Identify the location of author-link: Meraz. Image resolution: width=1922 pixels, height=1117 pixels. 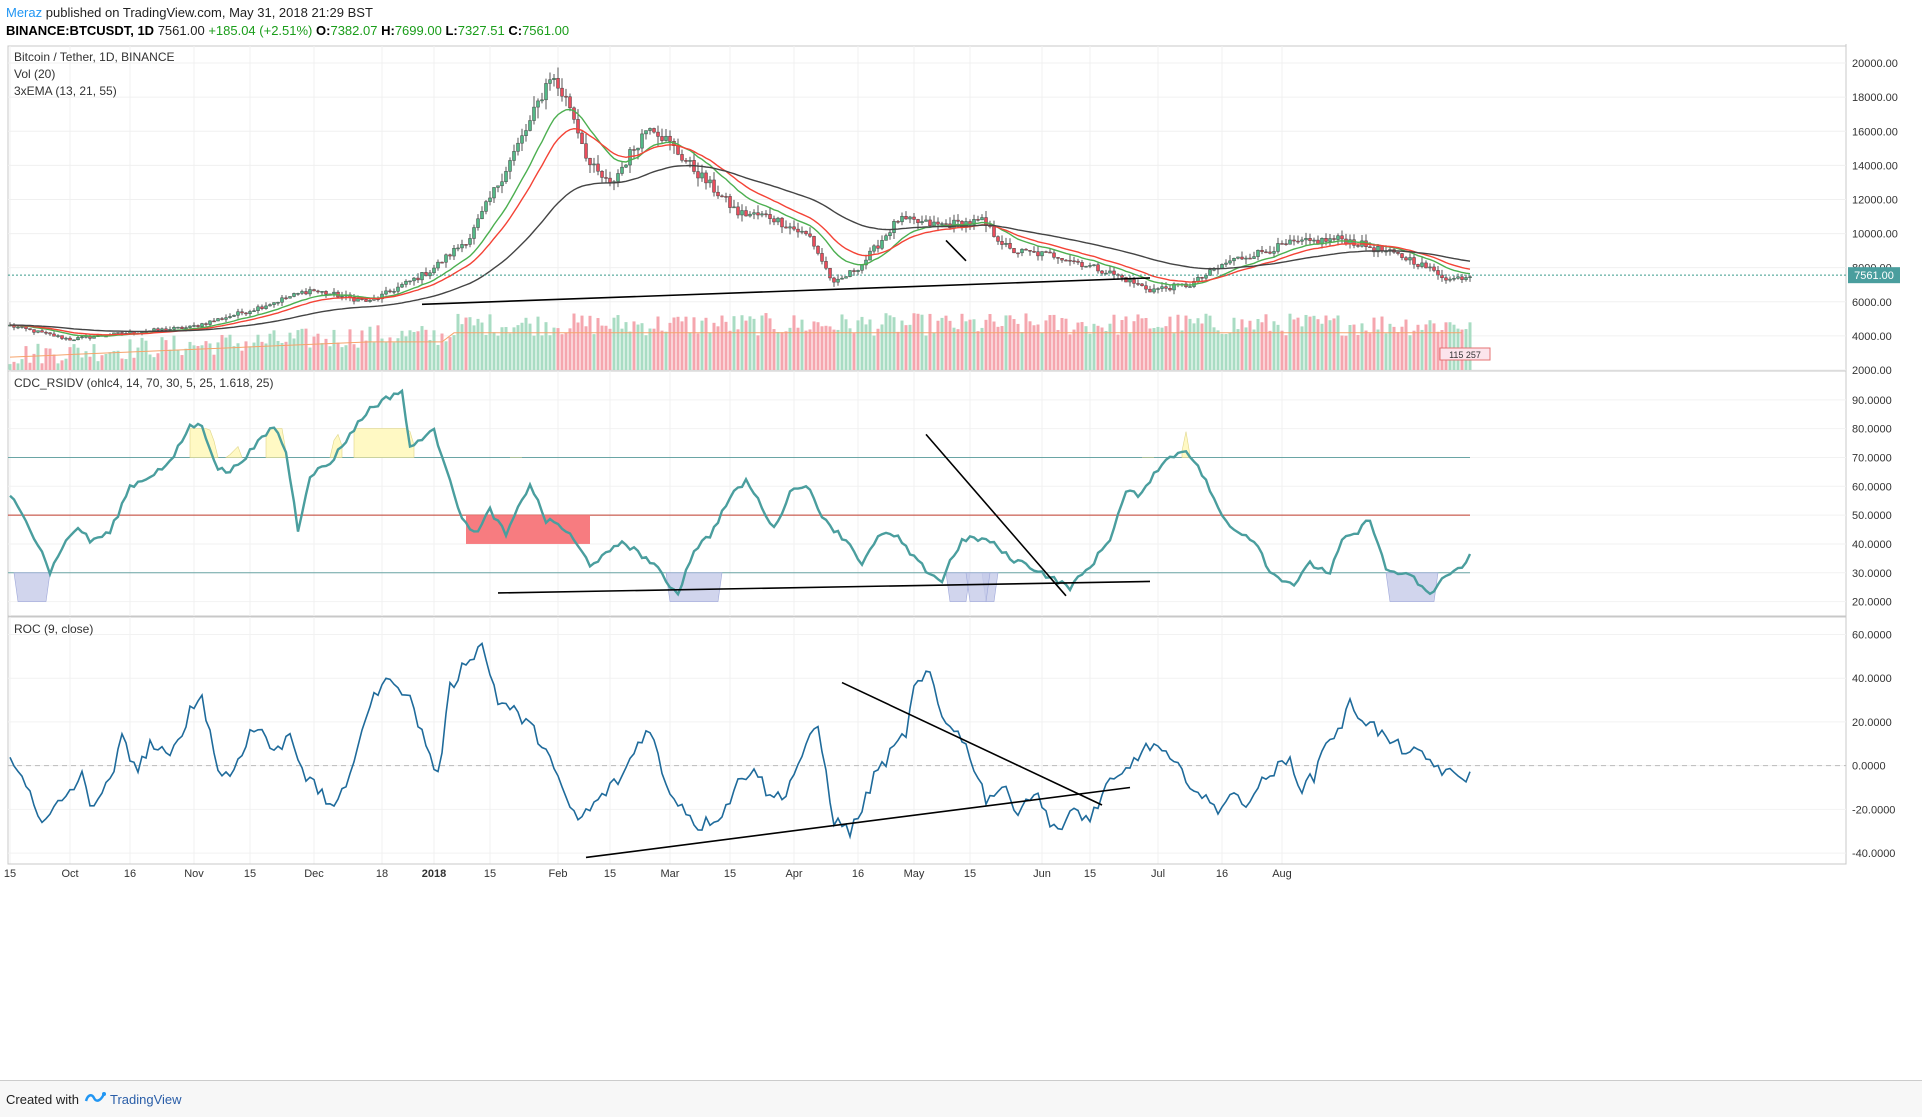
(24, 12).